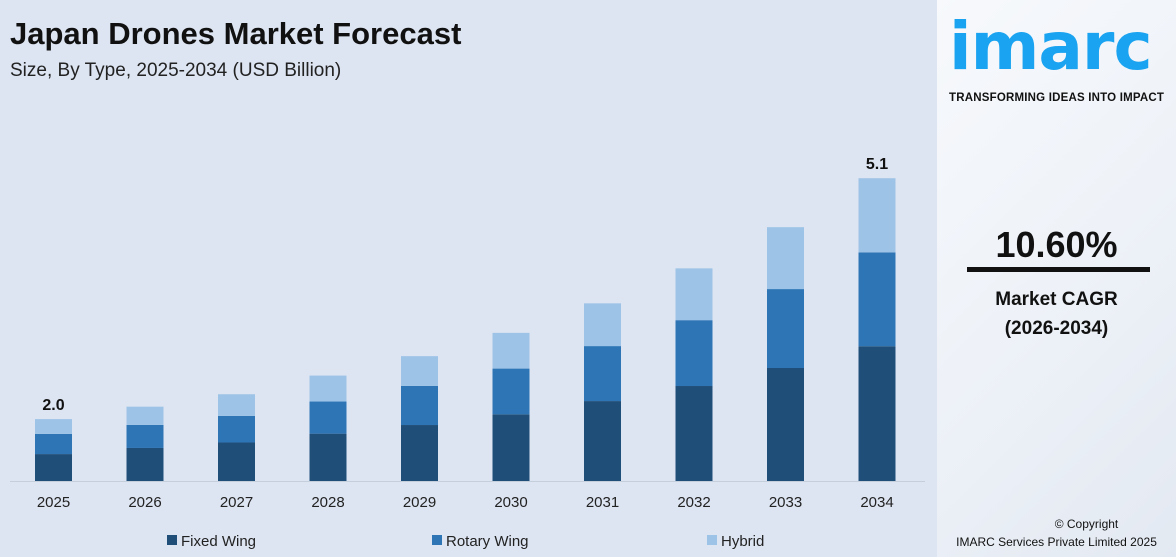 Image resolution: width=1176 pixels, height=557 pixels. Describe the element at coordinates (693, 502) in the screenshot. I see `x-tick-label: 2032` at that location.